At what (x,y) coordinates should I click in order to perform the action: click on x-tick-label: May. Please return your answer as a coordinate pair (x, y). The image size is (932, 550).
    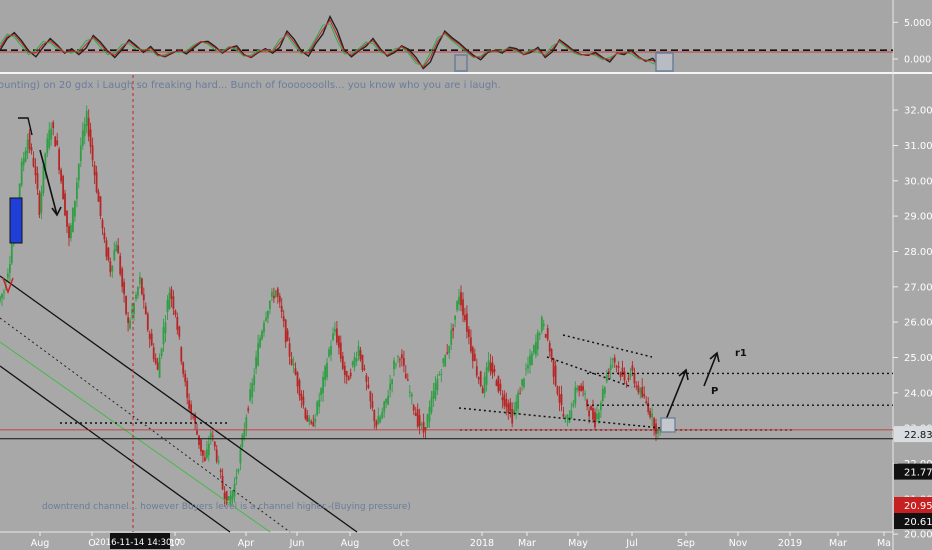
    Looking at the image, I should click on (578, 543).